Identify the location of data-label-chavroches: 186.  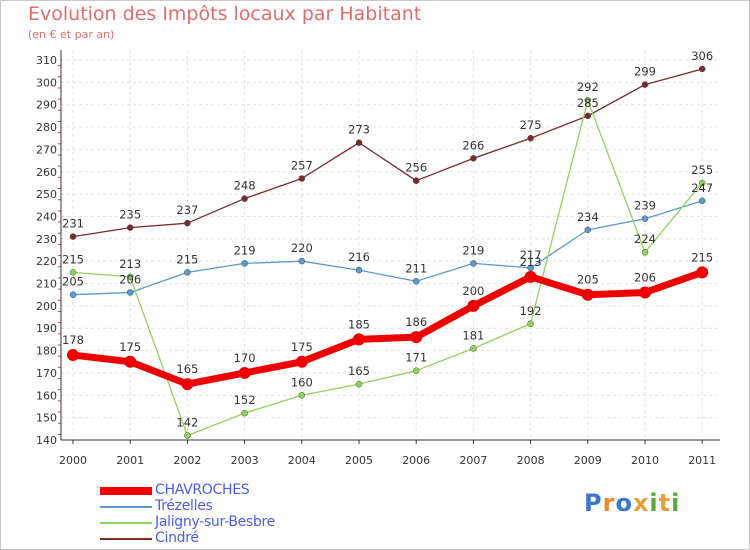
(416, 322).